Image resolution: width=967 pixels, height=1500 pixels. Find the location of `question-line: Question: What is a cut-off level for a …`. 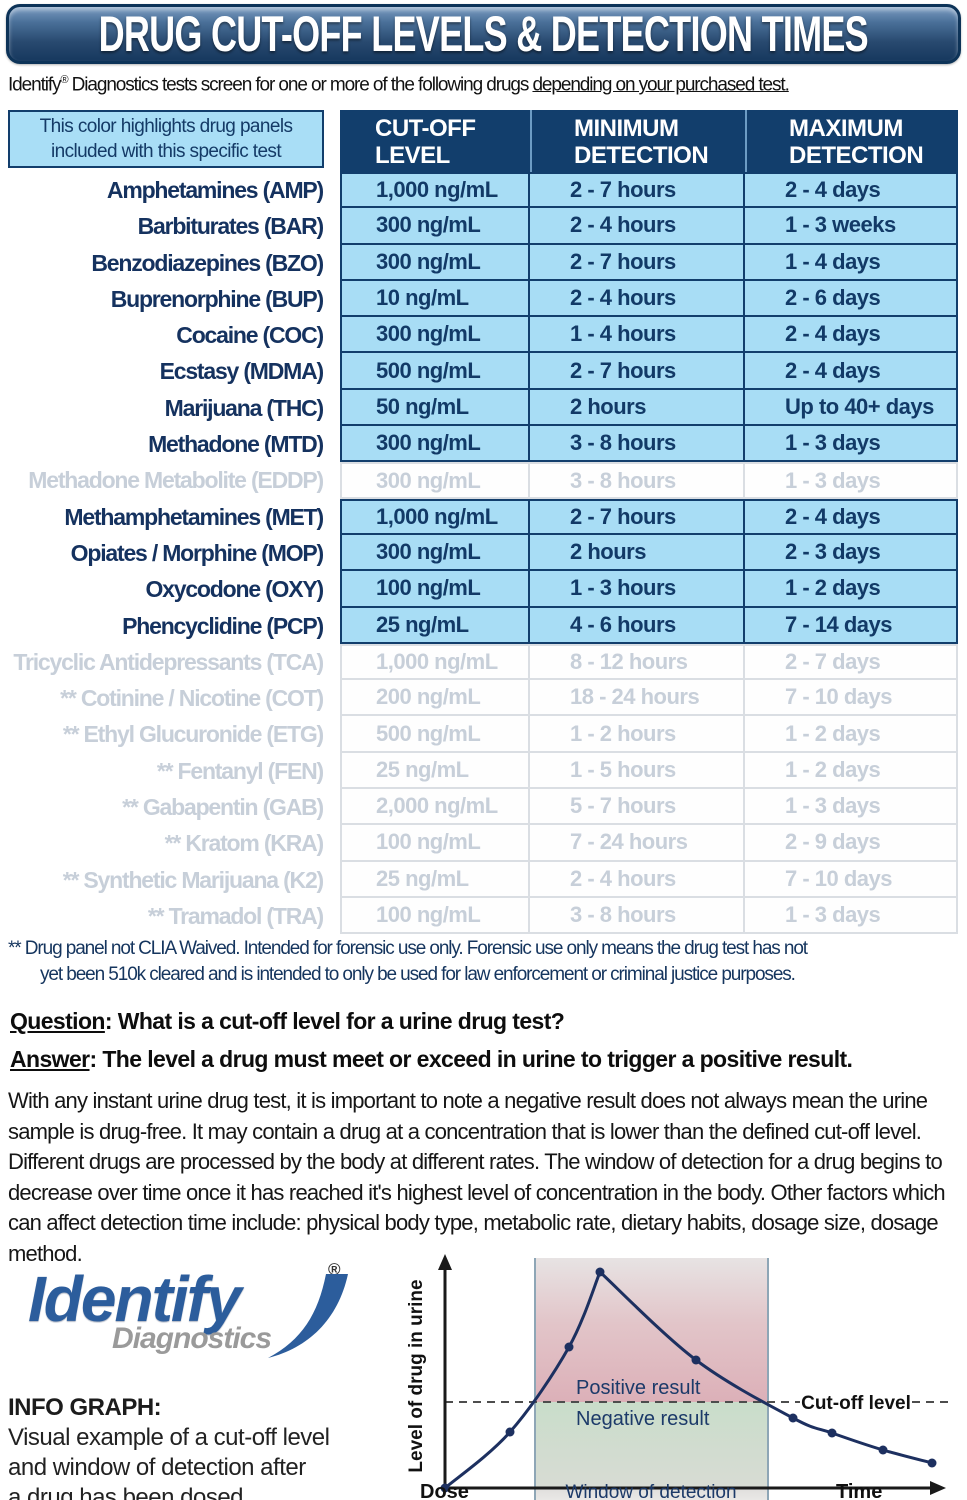

question-line: Question: What is a cut-off level for a … is located at coordinates (486, 1021).